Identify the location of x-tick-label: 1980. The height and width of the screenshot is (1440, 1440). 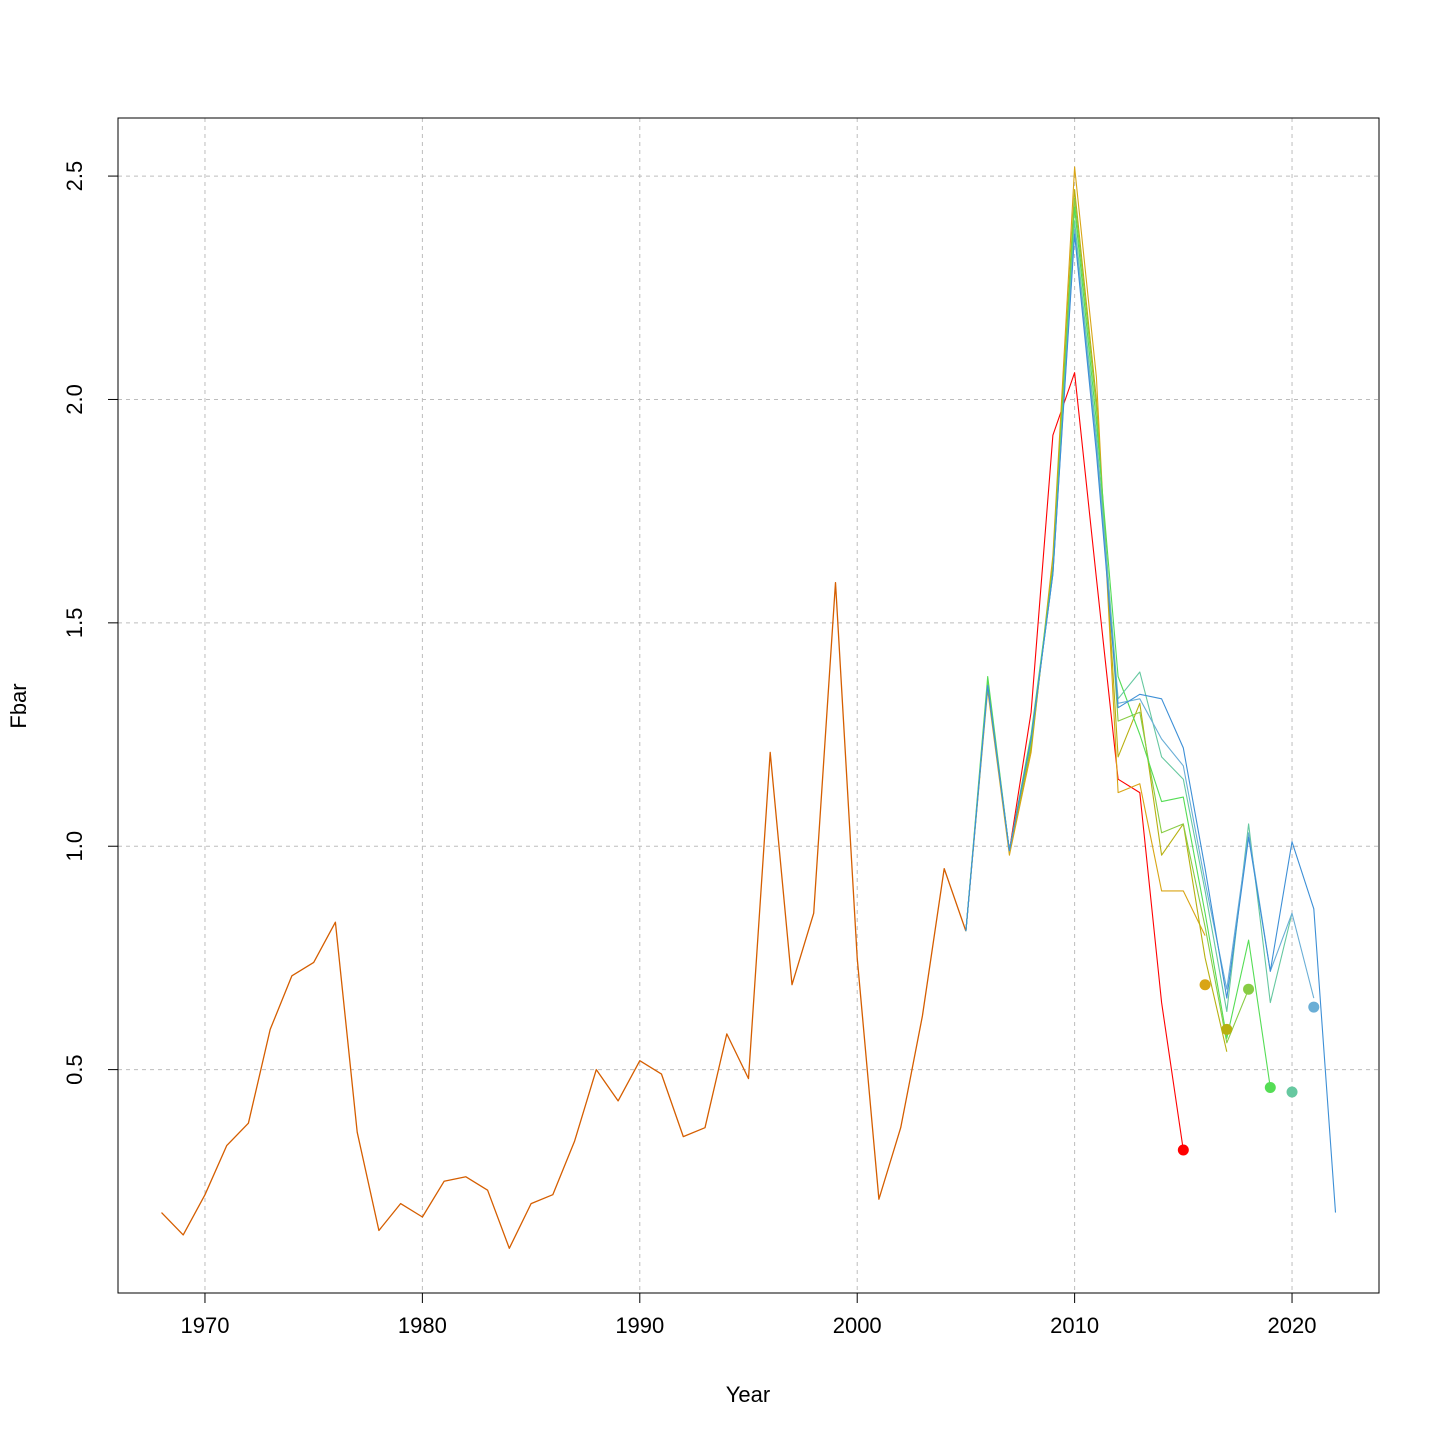
(422, 1325).